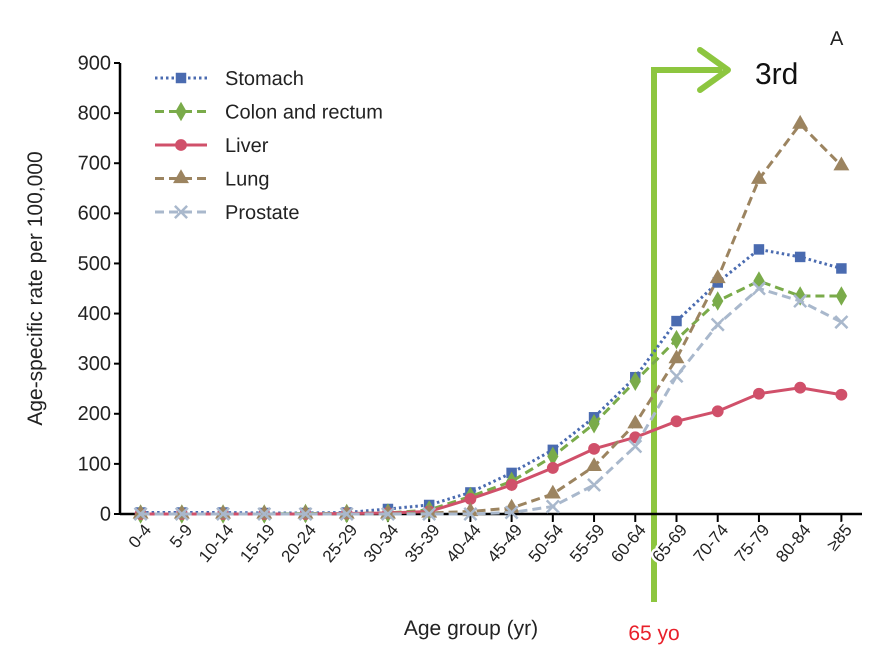 This screenshot has height=647, width=893. Describe the element at coordinates (776, 74) in the screenshot. I see `annotation: 3rd` at that location.